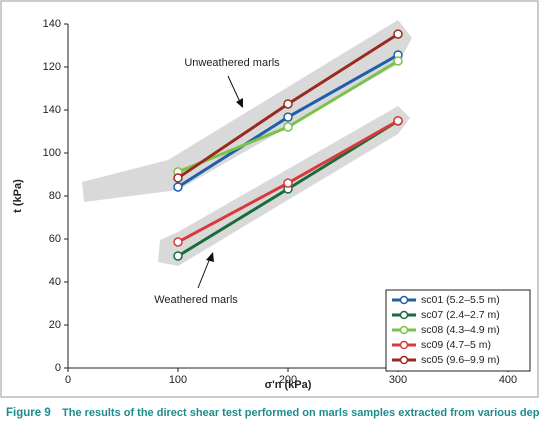 The width and height of the screenshot is (539, 444). I want to click on legend-label: sc08 (4.3–4.9 m), so click(460, 330).